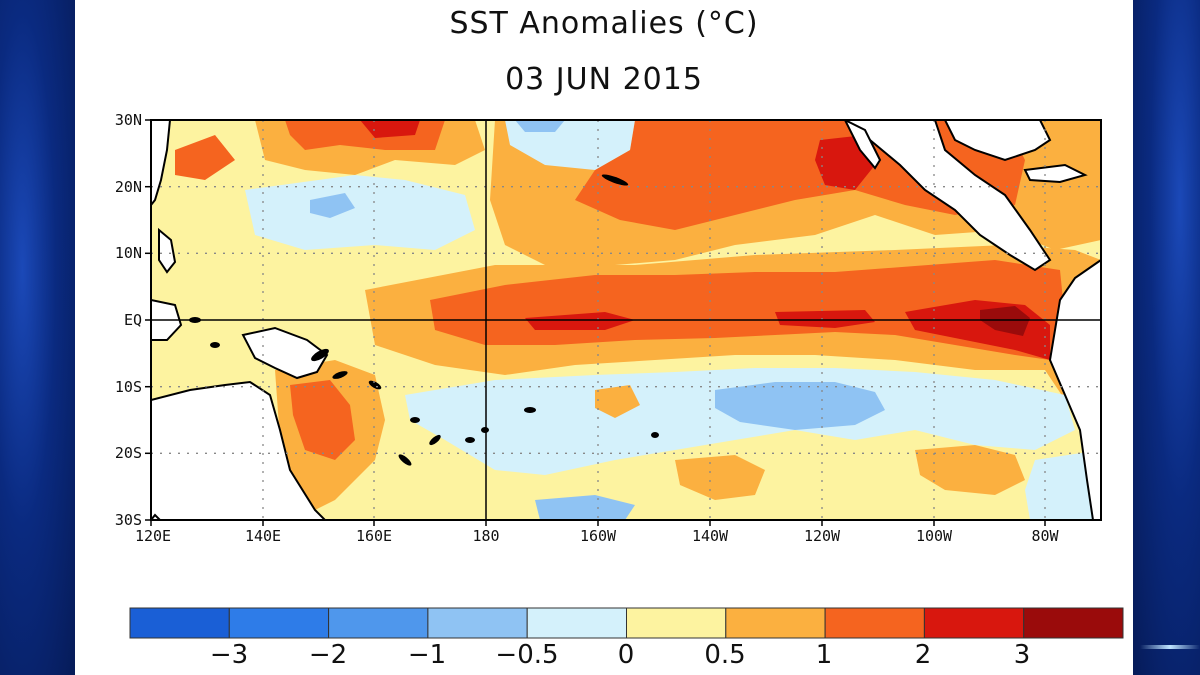 The height and width of the screenshot is (675, 1200). Describe the element at coordinates (1166, 337) in the screenshot. I see `background-right` at that location.